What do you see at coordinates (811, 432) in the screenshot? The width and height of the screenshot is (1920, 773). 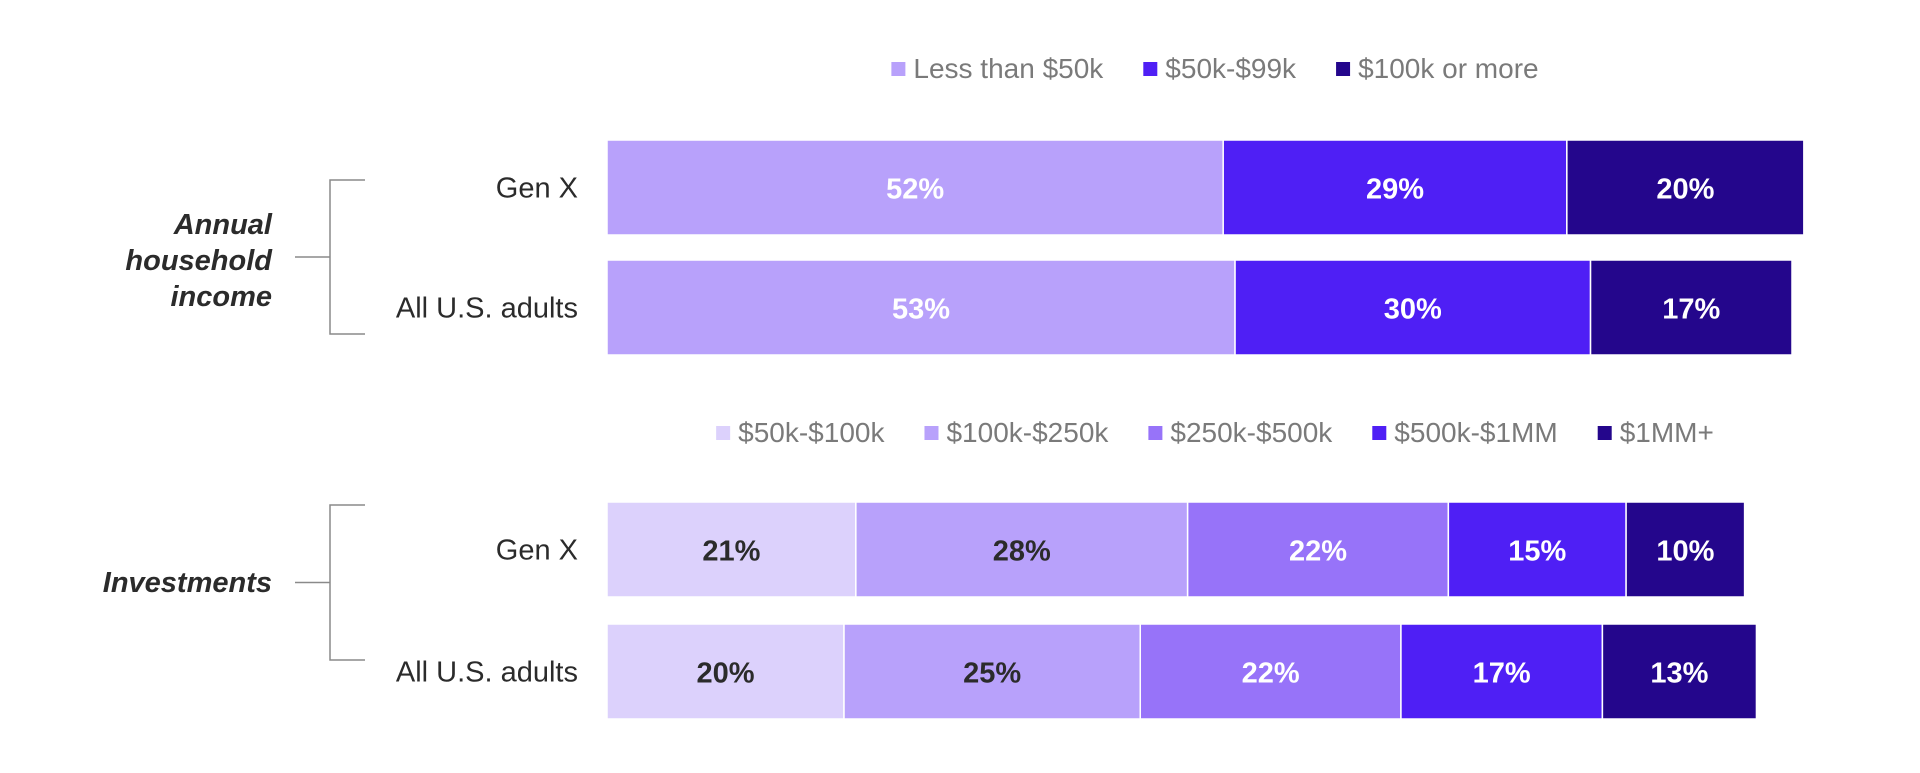 I see `legend-label: $50k-$100k` at bounding box center [811, 432].